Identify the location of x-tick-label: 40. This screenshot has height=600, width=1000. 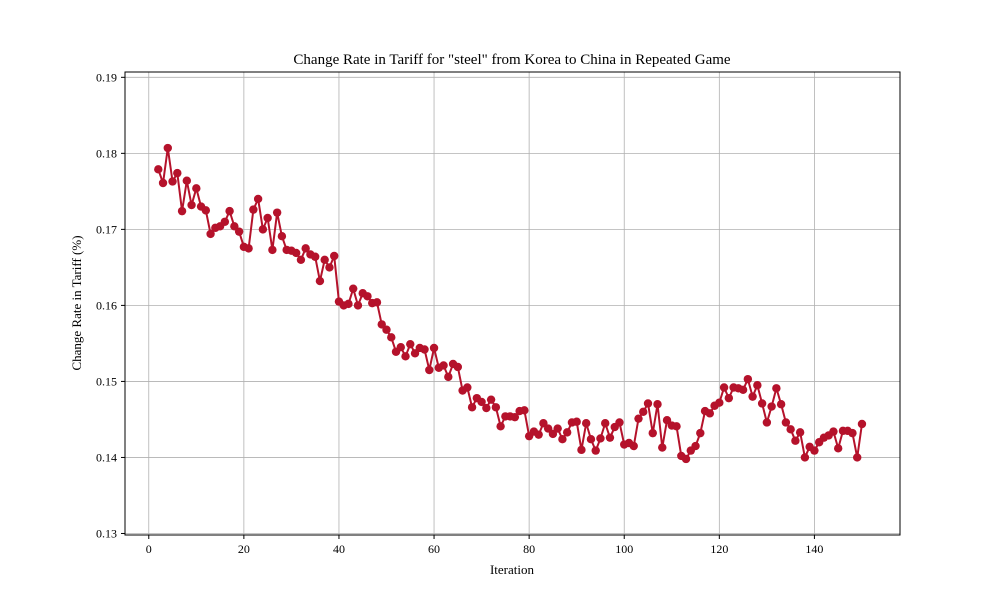
(339, 549).